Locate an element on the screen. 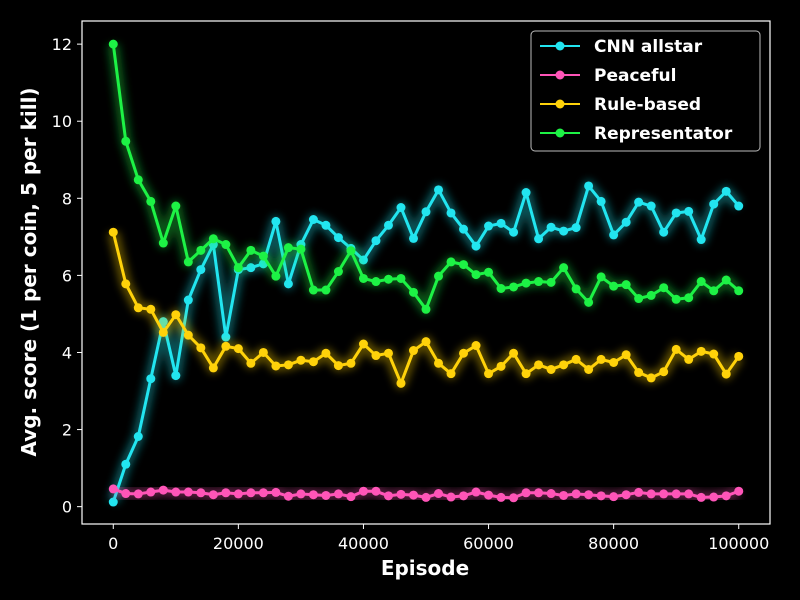 Image resolution: width=800 pixels, height=600 pixels. legend-label: Representator is located at coordinates (663, 134).